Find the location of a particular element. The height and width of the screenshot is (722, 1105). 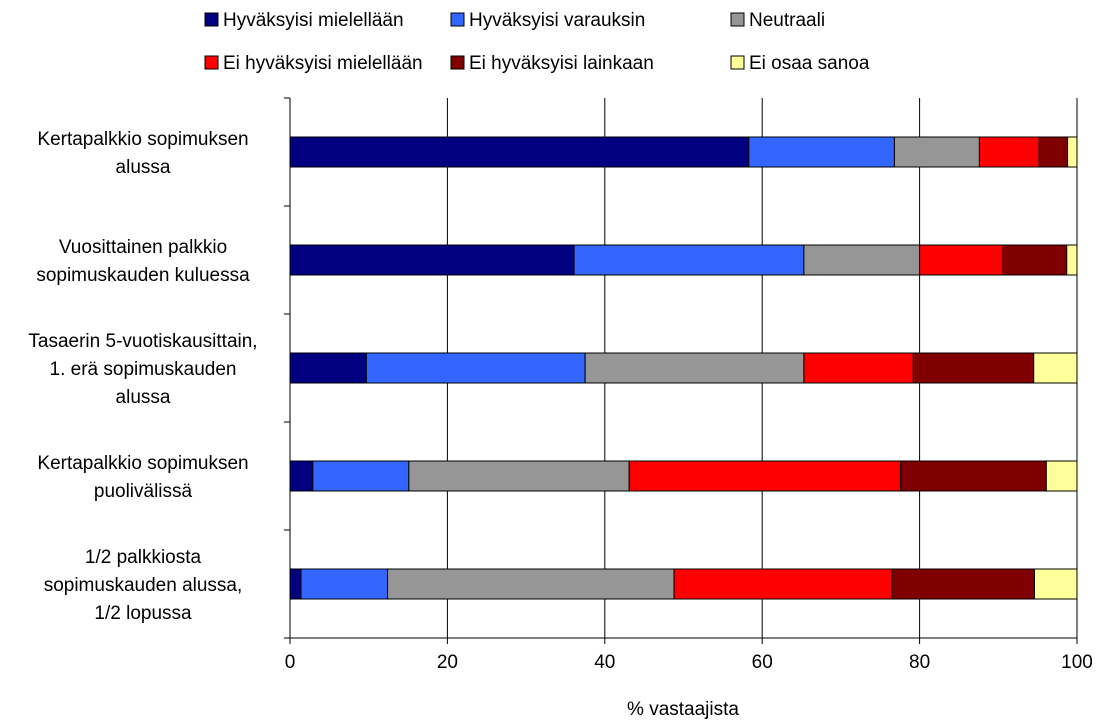

x-tick-label: 80 is located at coordinates (919, 662).